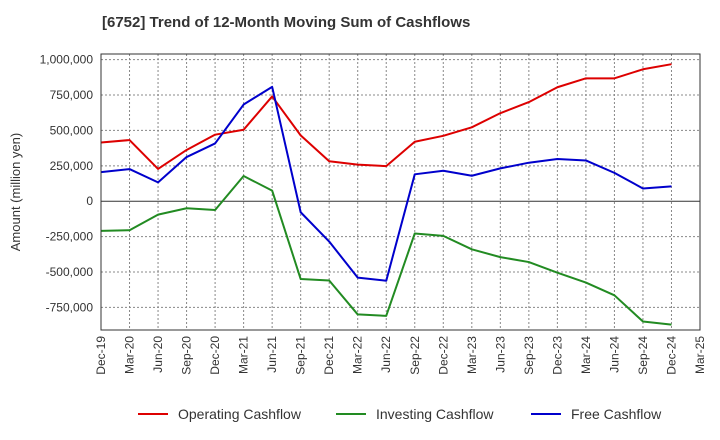 The width and height of the screenshot is (720, 440). I want to click on y-tick-label: -250,000, so click(70, 237).